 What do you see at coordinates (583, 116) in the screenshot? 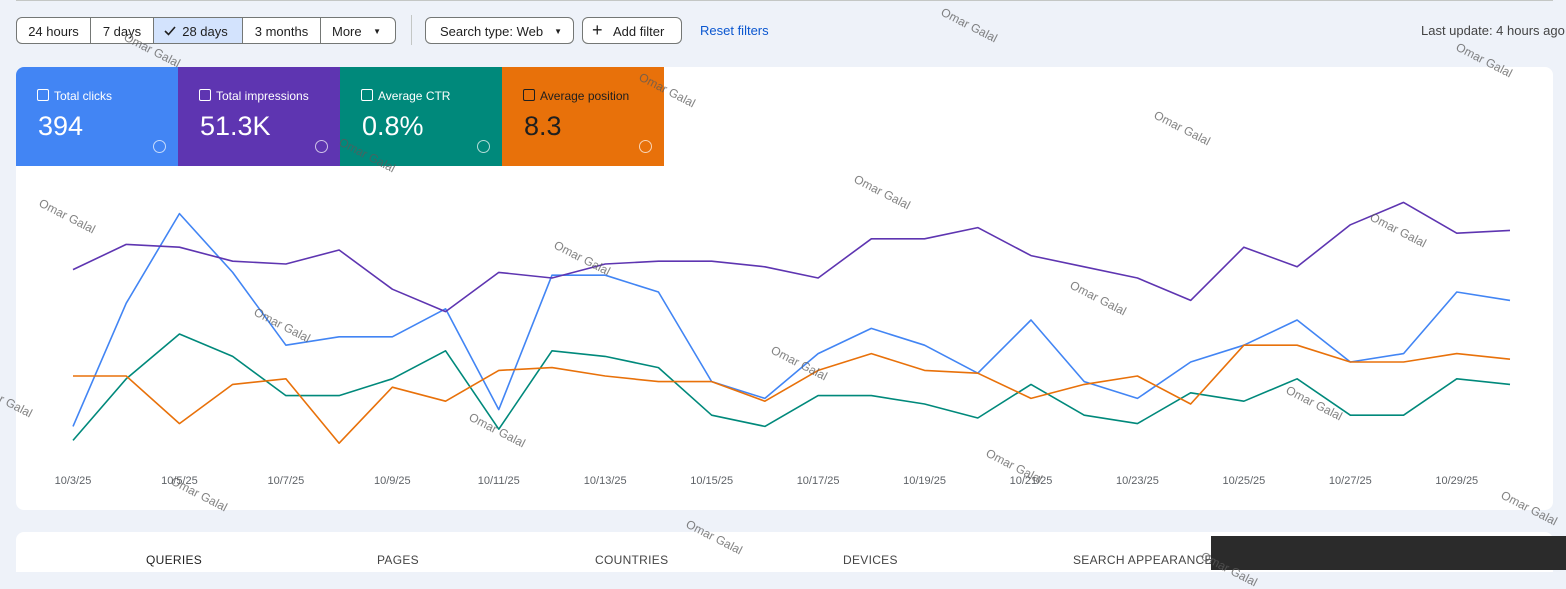
I see `metric-card: Average position 8.3` at bounding box center [583, 116].